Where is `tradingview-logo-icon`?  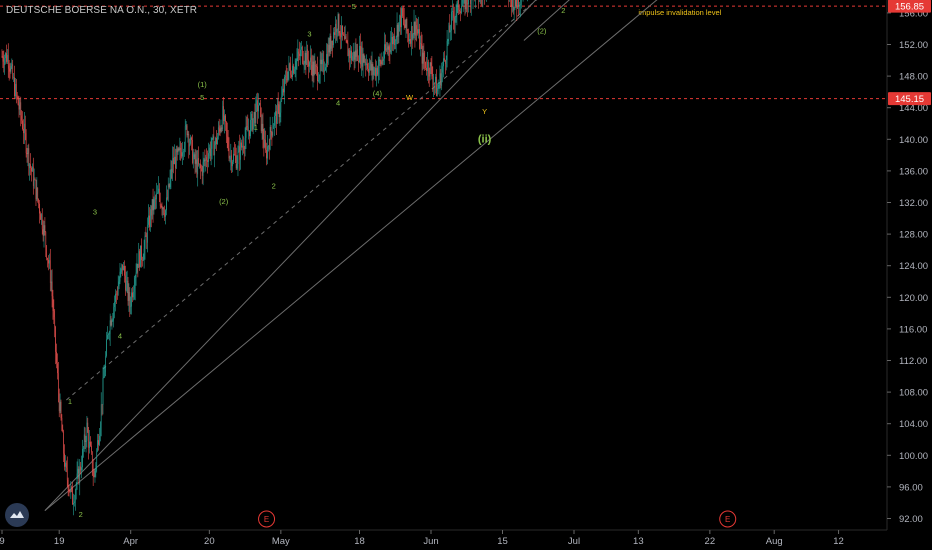
tradingview-logo-icon is located at coordinates (17, 515).